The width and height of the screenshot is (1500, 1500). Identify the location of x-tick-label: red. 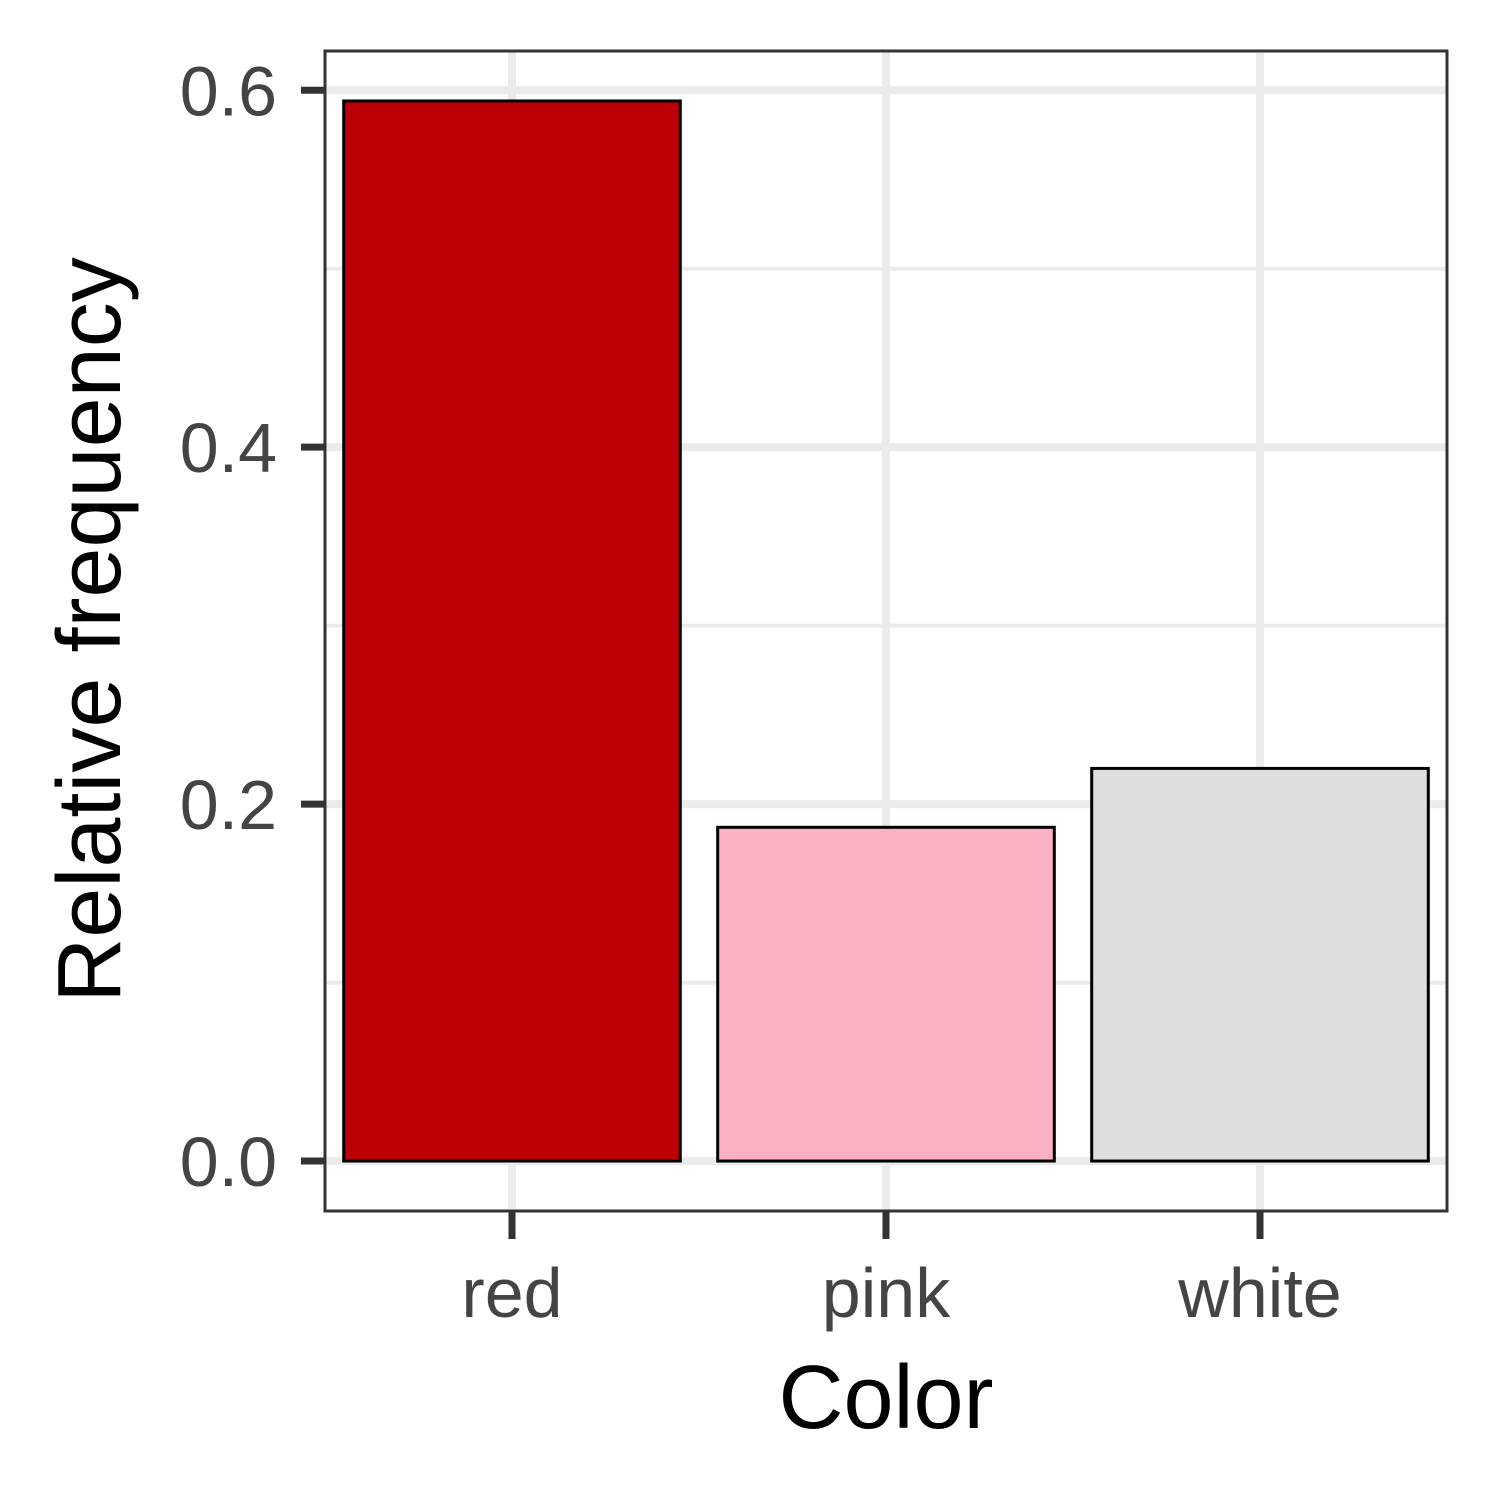
(511, 1293).